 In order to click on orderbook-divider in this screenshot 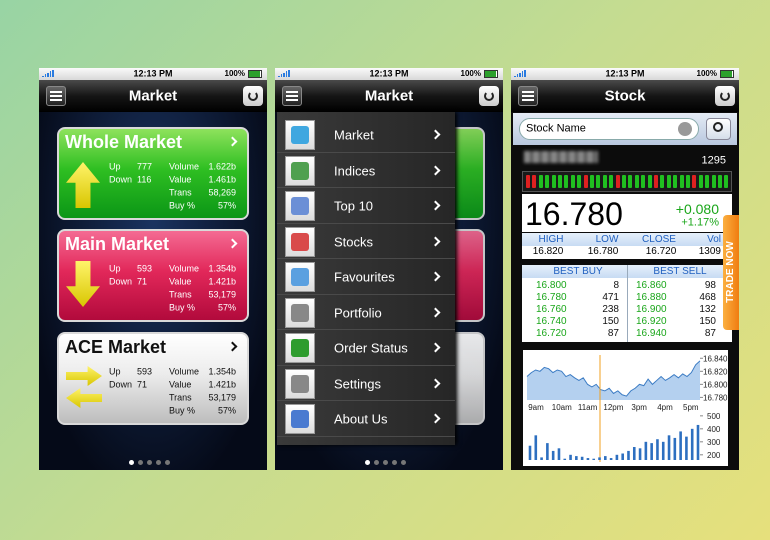, I will do `click(627, 303)`.